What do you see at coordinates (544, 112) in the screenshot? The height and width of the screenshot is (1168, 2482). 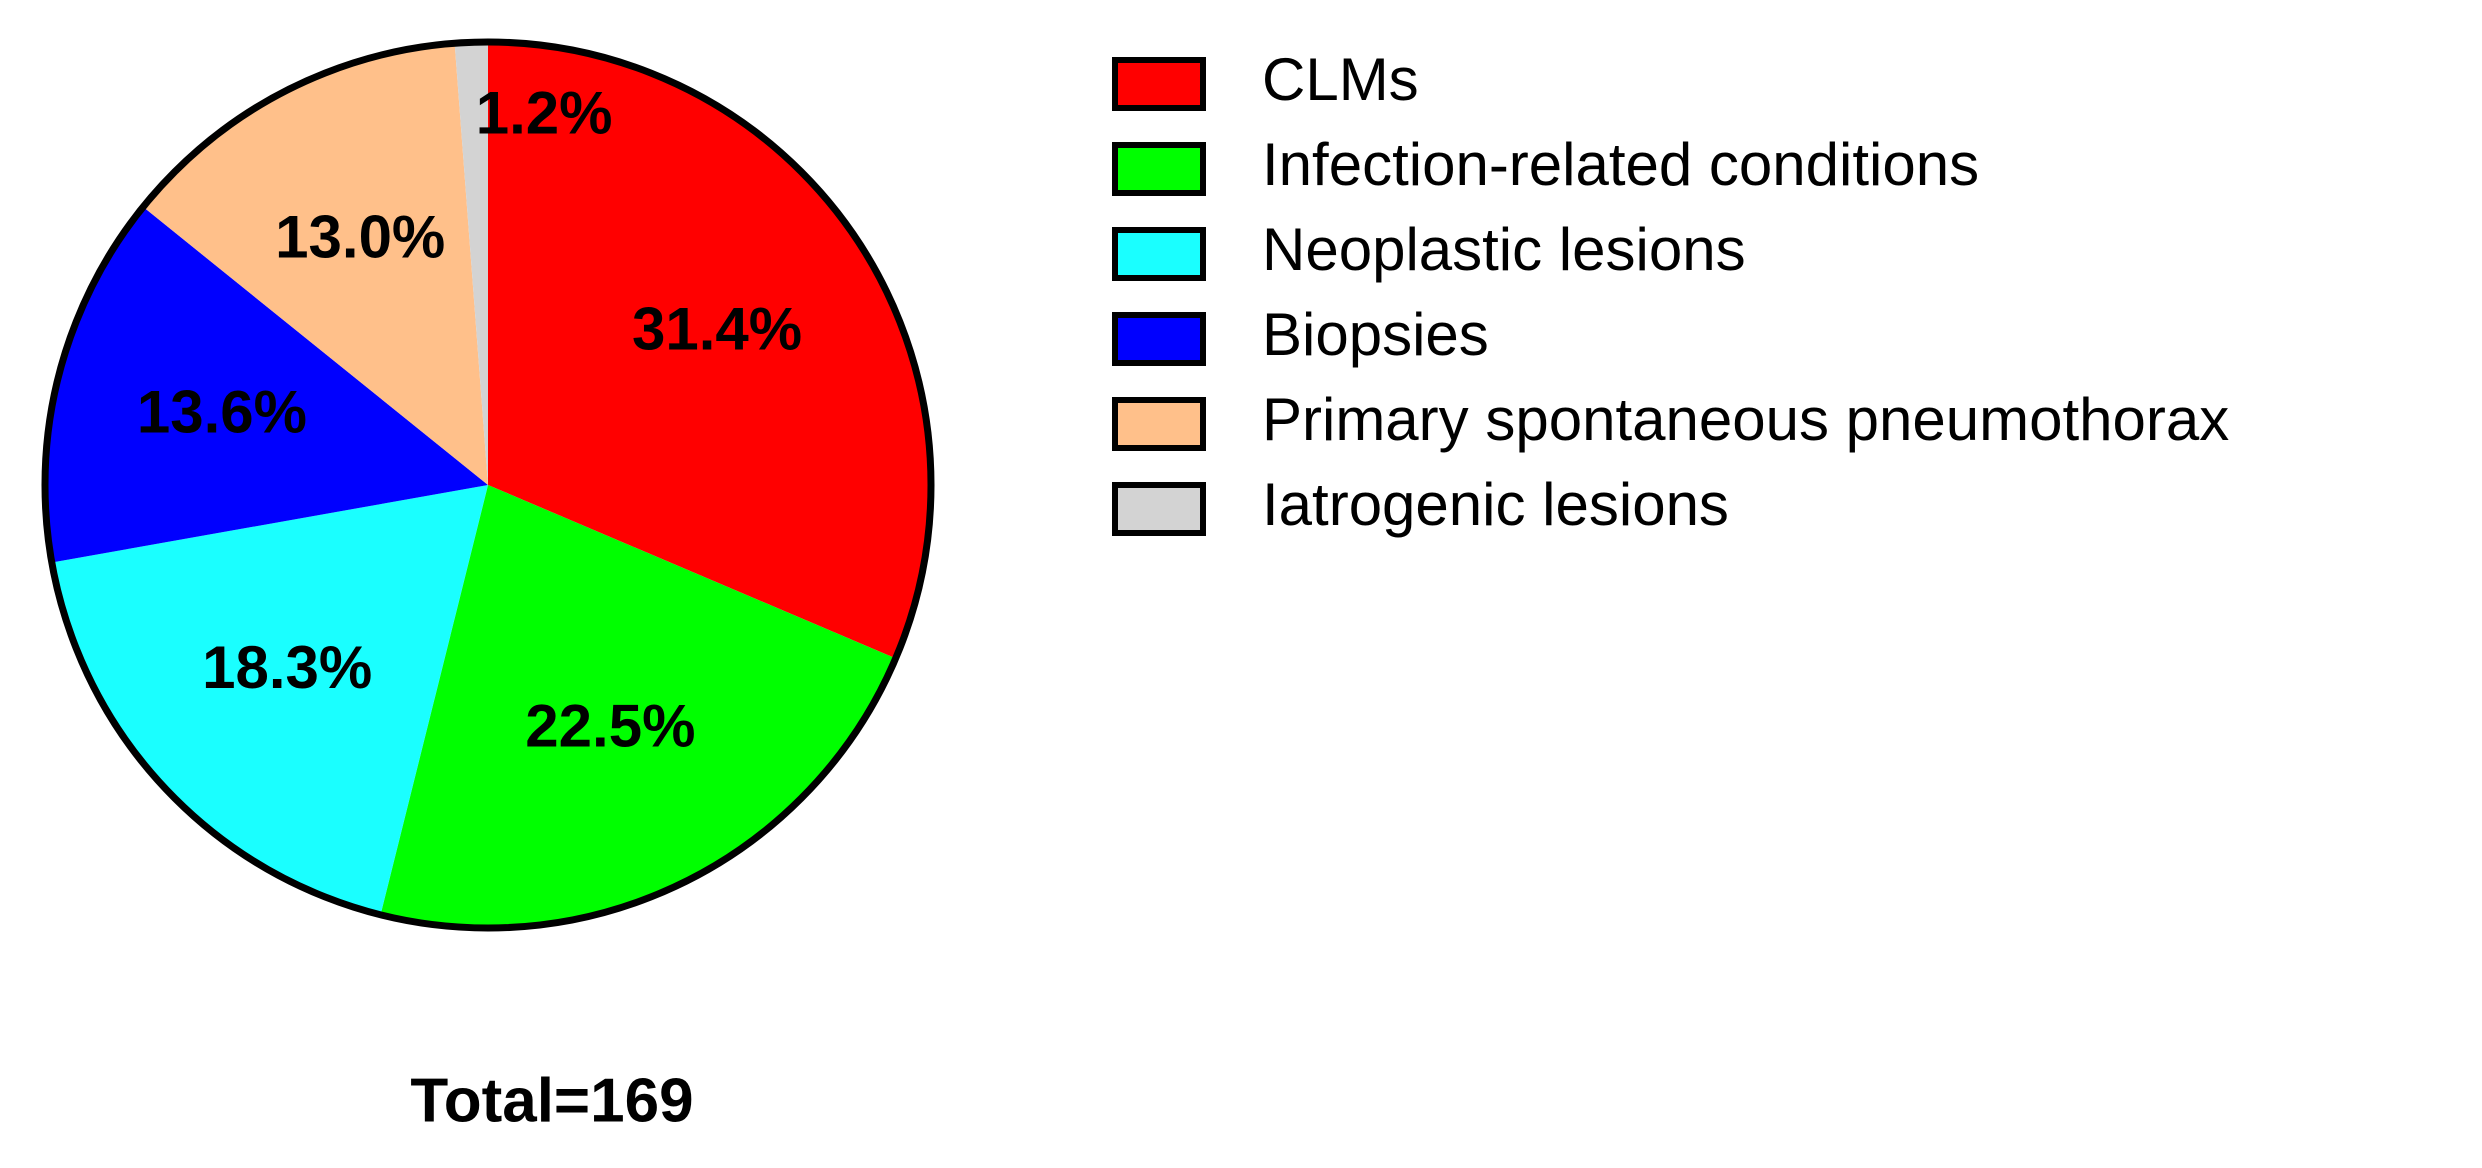 I see `value-label: 1.2%` at bounding box center [544, 112].